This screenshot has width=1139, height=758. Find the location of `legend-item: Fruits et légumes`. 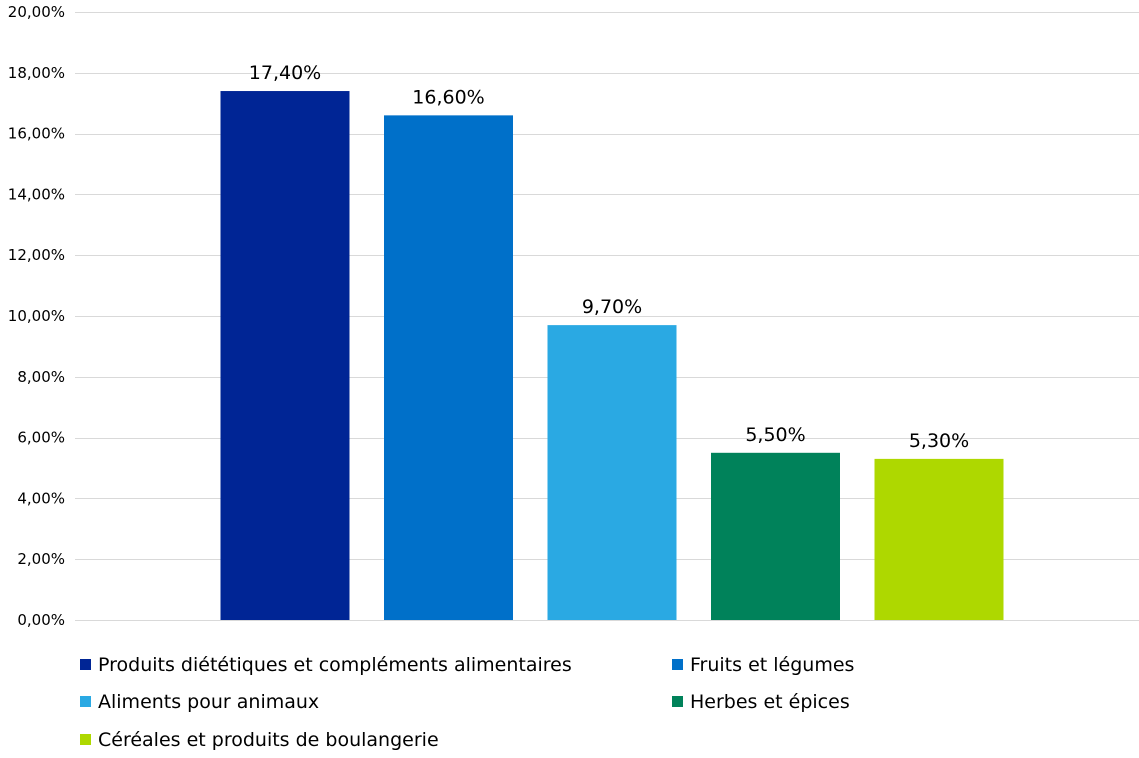

legend-item: Fruits et légumes is located at coordinates (763, 665).